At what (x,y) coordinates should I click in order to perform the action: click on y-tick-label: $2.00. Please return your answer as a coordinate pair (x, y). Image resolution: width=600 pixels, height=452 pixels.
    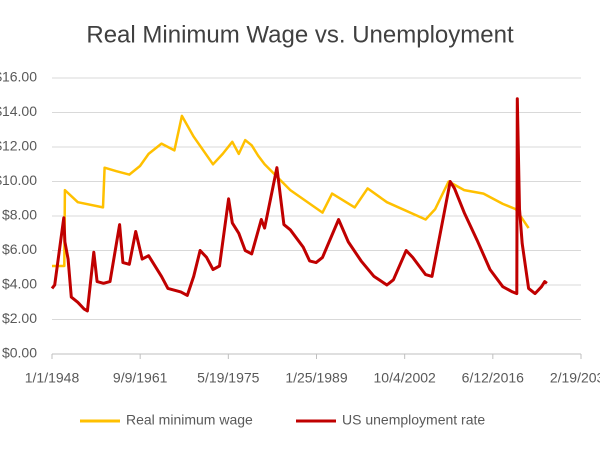
    Looking at the image, I should click on (19, 318).